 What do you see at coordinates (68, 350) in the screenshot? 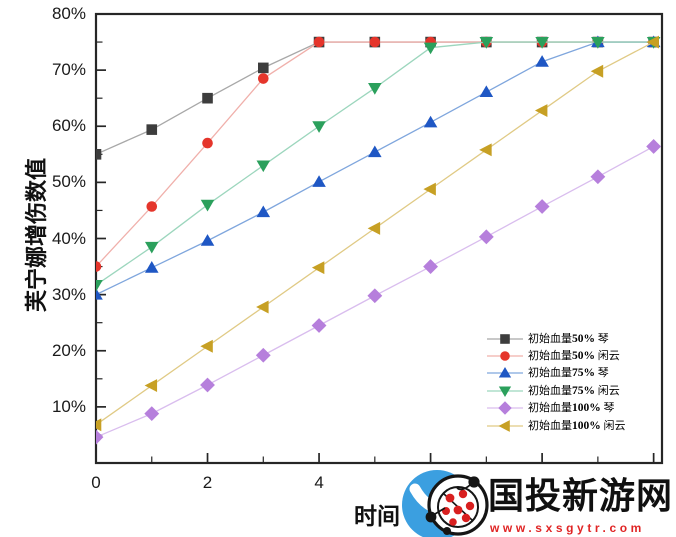
I see `y-tick-label: 20%` at bounding box center [68, 350].